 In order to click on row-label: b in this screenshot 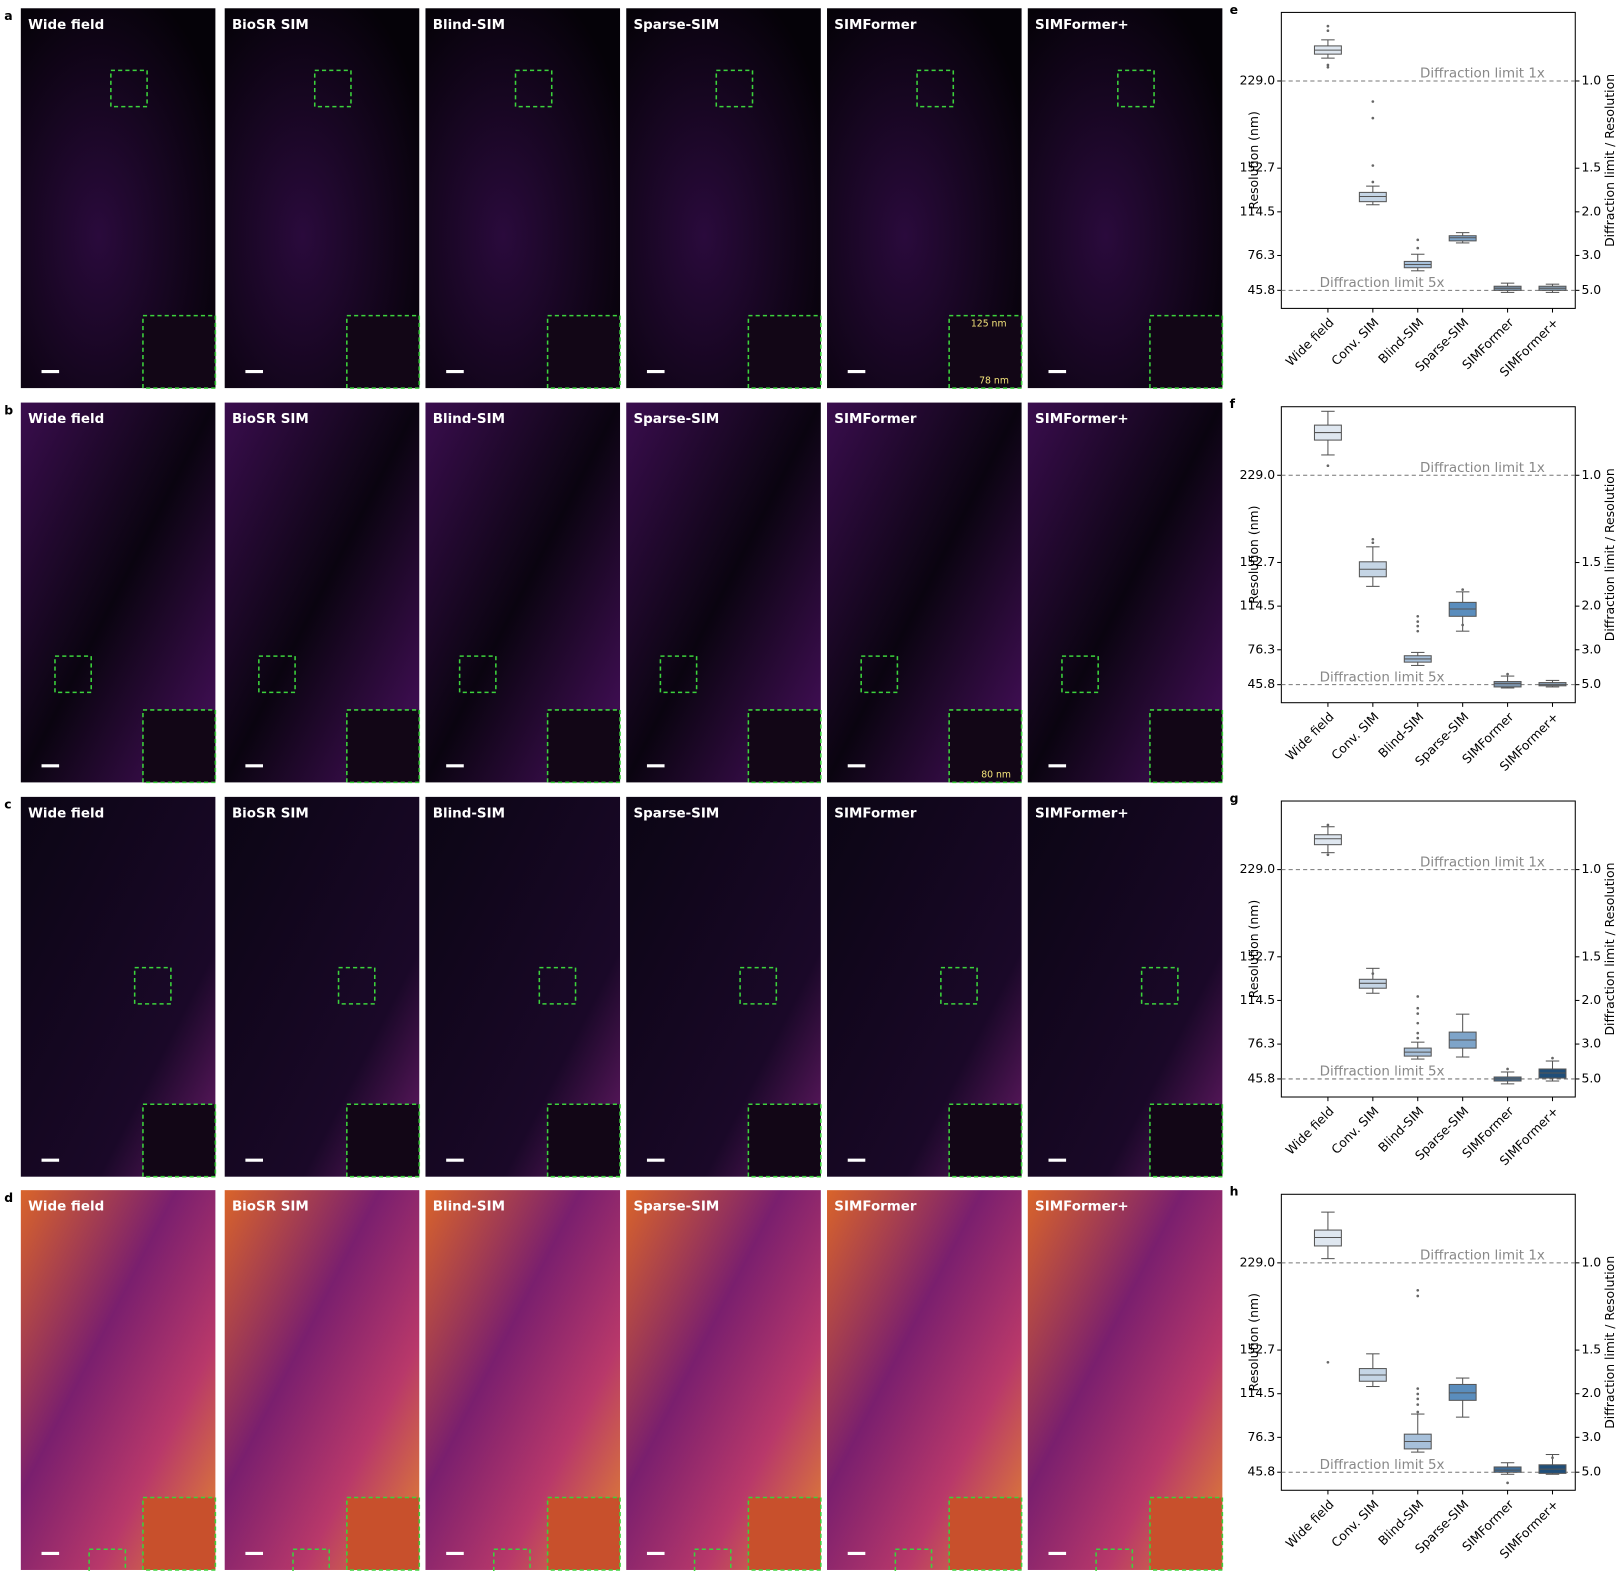, I will do `click(8, 409)`.